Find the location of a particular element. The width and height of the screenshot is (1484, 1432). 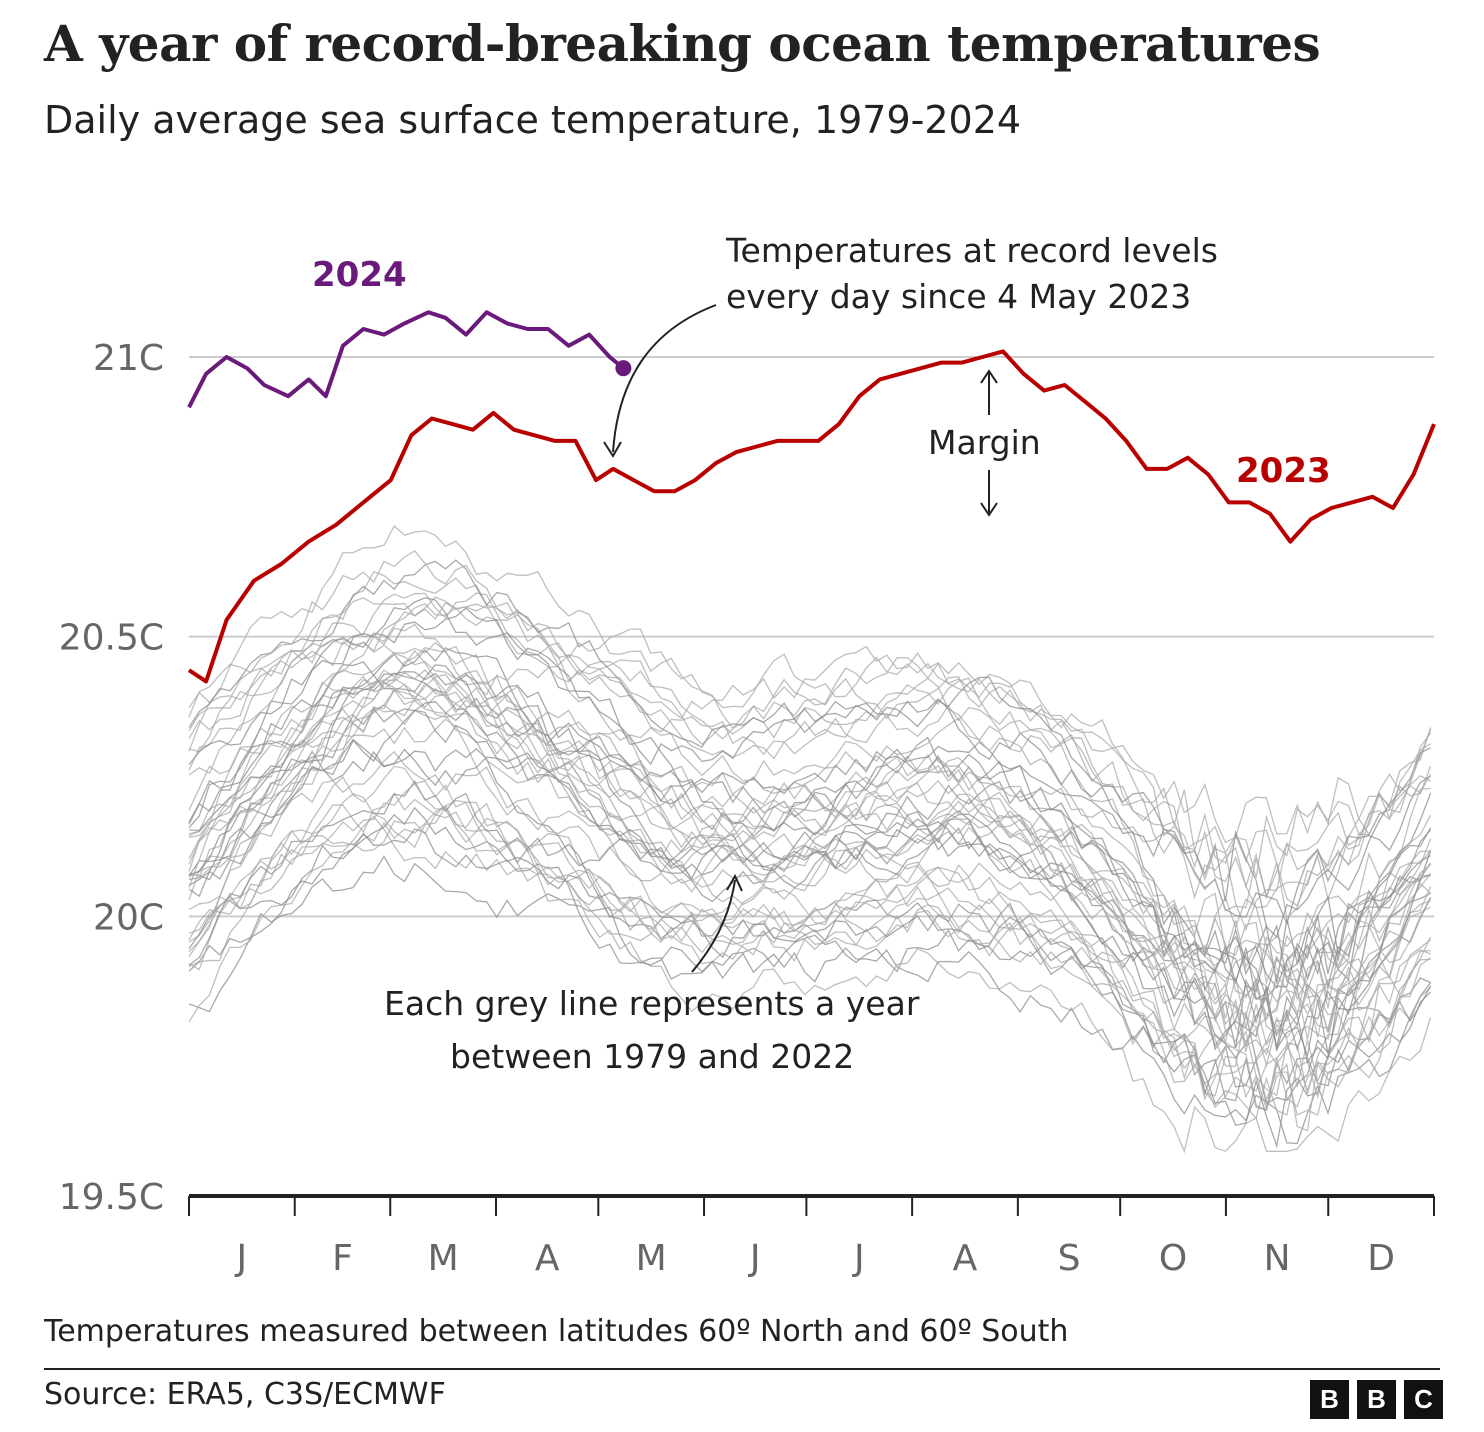

month-label: O is located at coordinates (1173, 1258).